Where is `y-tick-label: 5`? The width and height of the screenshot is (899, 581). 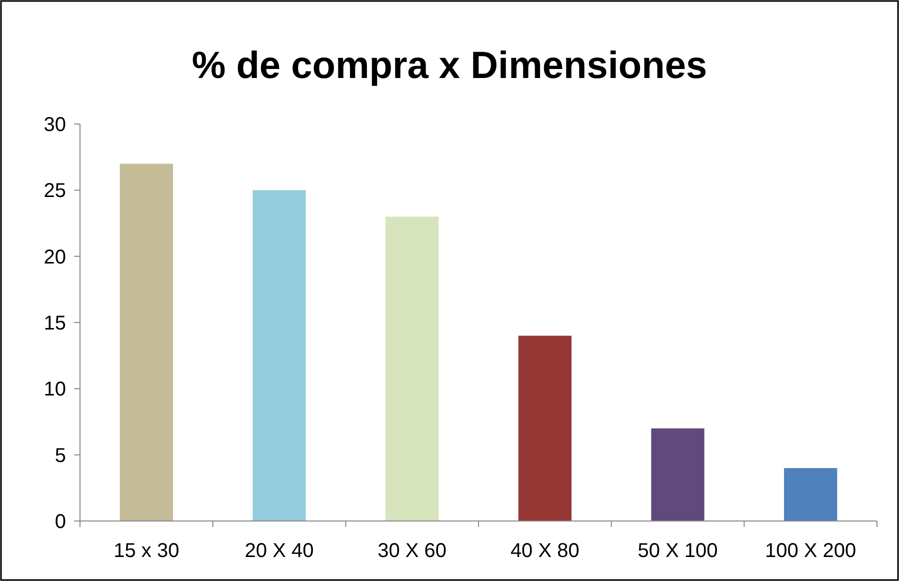
y-tick-label: 5 is located at coordinates (60, 455).